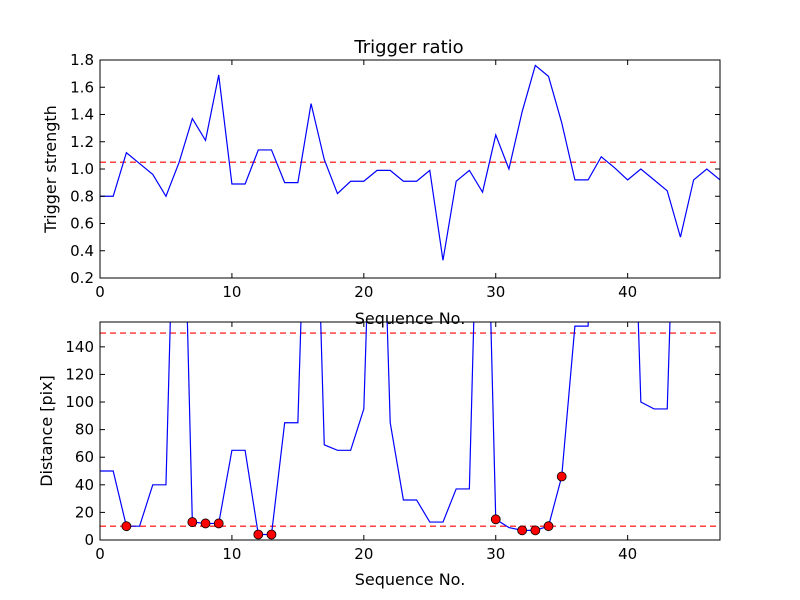 This screenshot has height=600, width=800. What do you see at coordinates (50, 169) in the screenshot?
I see `y-axis-label: Trigger strength` at bounding box center [50, 169].